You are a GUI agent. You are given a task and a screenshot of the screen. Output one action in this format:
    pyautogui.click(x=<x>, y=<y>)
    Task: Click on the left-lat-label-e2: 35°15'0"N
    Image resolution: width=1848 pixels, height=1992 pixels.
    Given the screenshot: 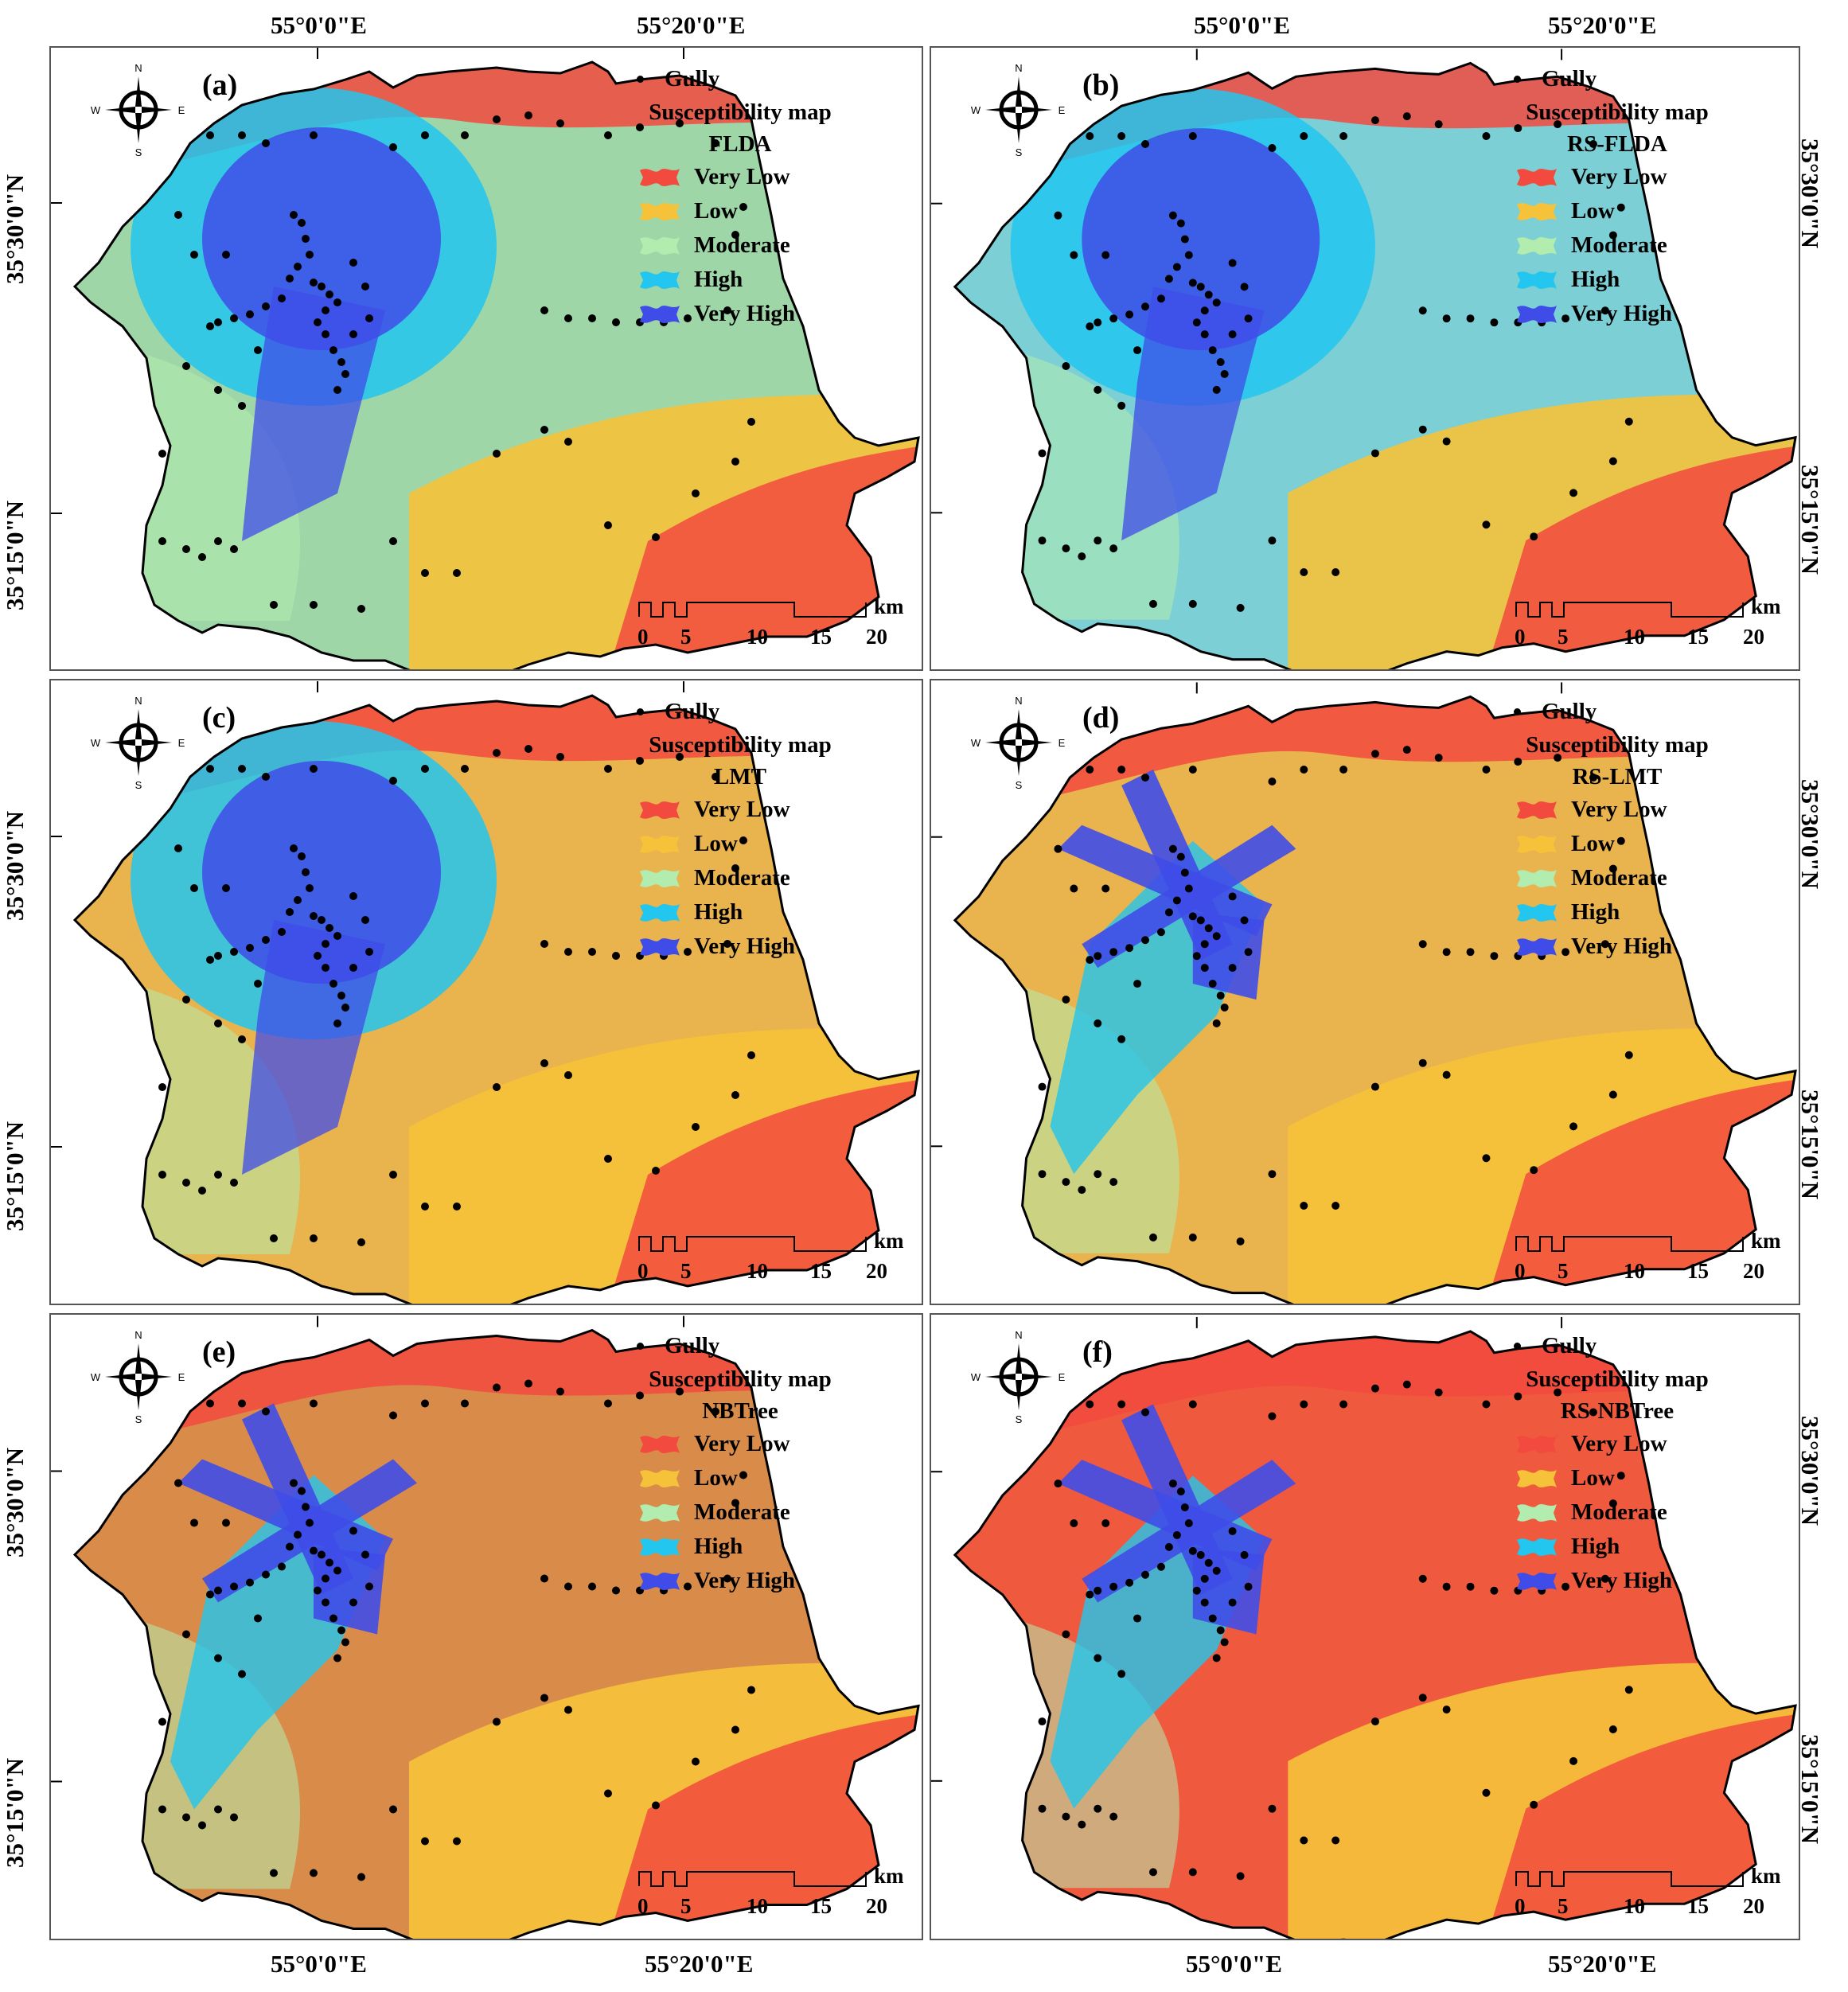 What is the action you would take?
    pyautogui.click(x=15, y=1813)
    